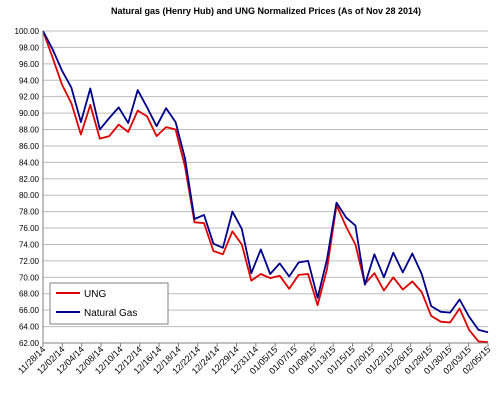  I want to click on y-tick-label: 78.00, so click(29, 212).